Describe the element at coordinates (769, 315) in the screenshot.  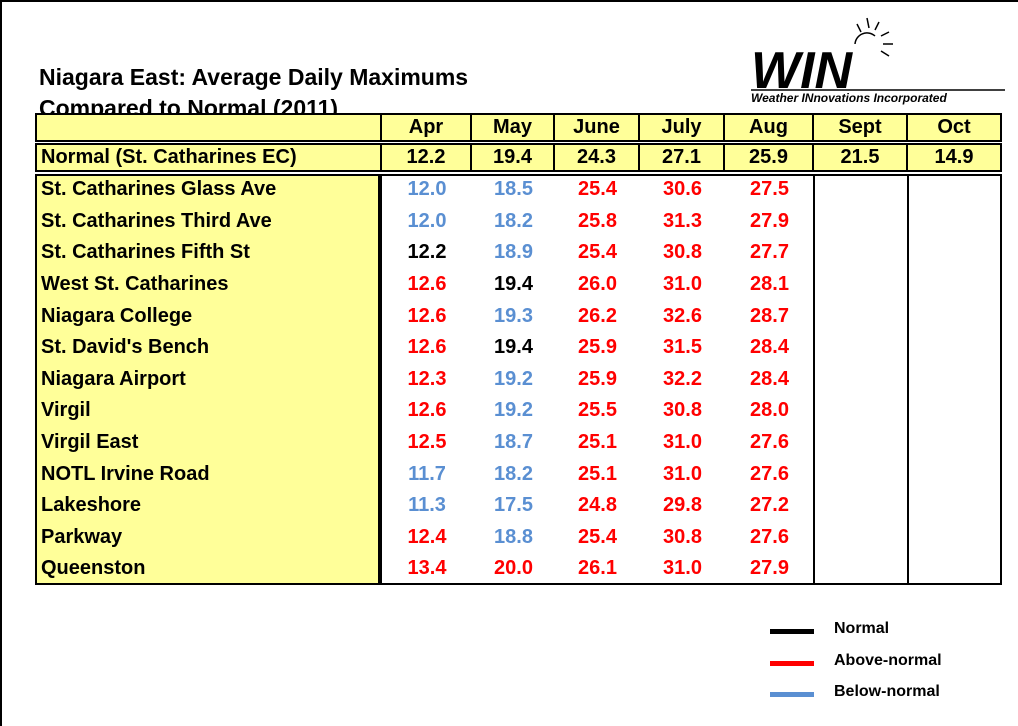
I see `station-value: 28.7` at that location.